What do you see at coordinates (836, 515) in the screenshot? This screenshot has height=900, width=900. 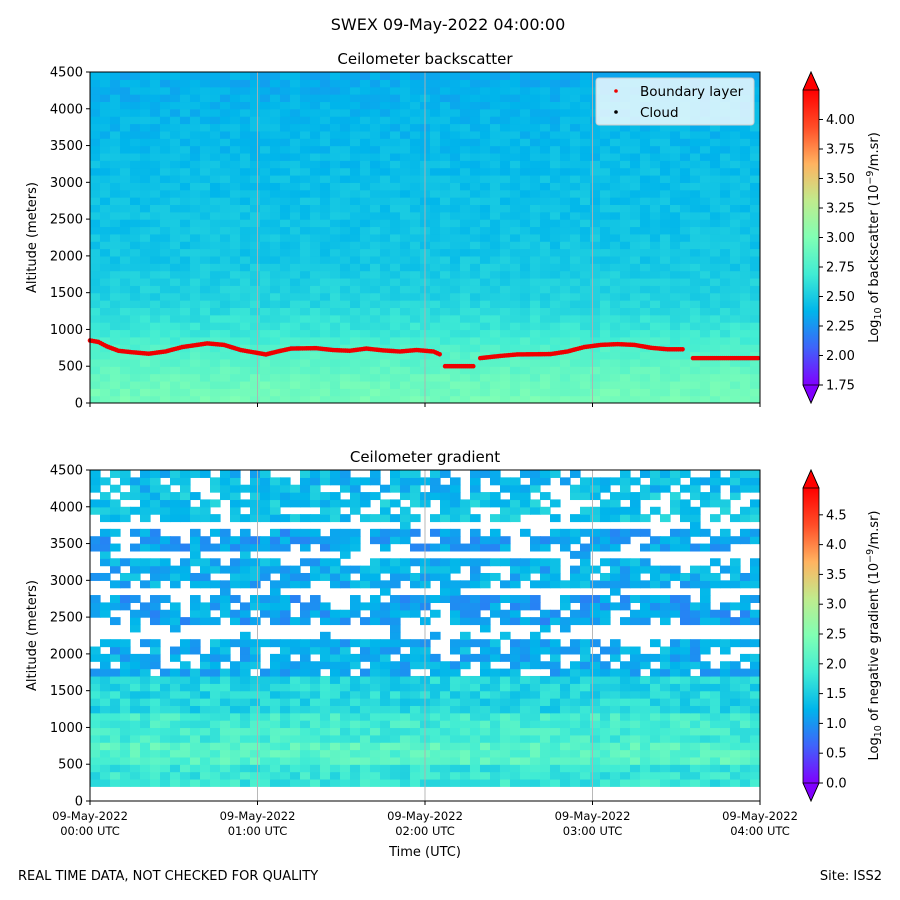 I see `colorbar-tick-label: 4.5` at bounding box center [836, 515].